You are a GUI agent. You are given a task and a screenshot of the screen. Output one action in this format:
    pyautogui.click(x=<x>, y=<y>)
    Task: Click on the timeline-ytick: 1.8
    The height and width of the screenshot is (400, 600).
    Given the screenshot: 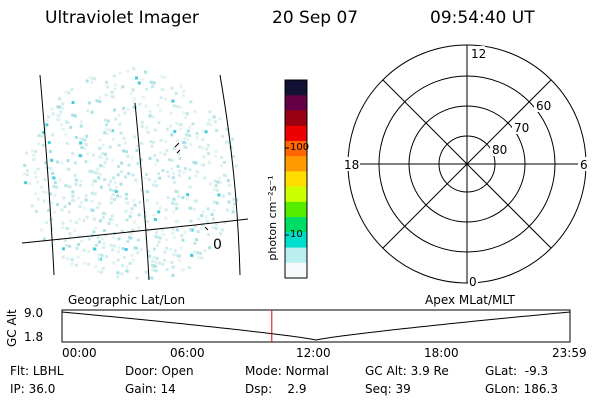 What is the action you would take?
    pyautogui.click(x=34, y=337)
    